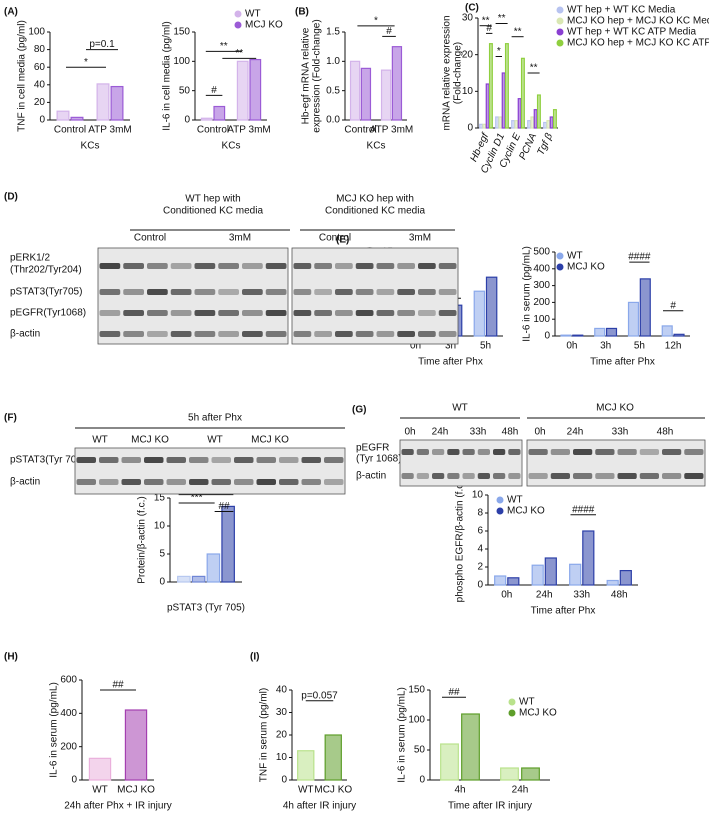 The height and width of the screenshot is (827, 709). Describe the element at coordinates (40, 49) in the screenshot. I see `y-tick-label: 80` at that location.